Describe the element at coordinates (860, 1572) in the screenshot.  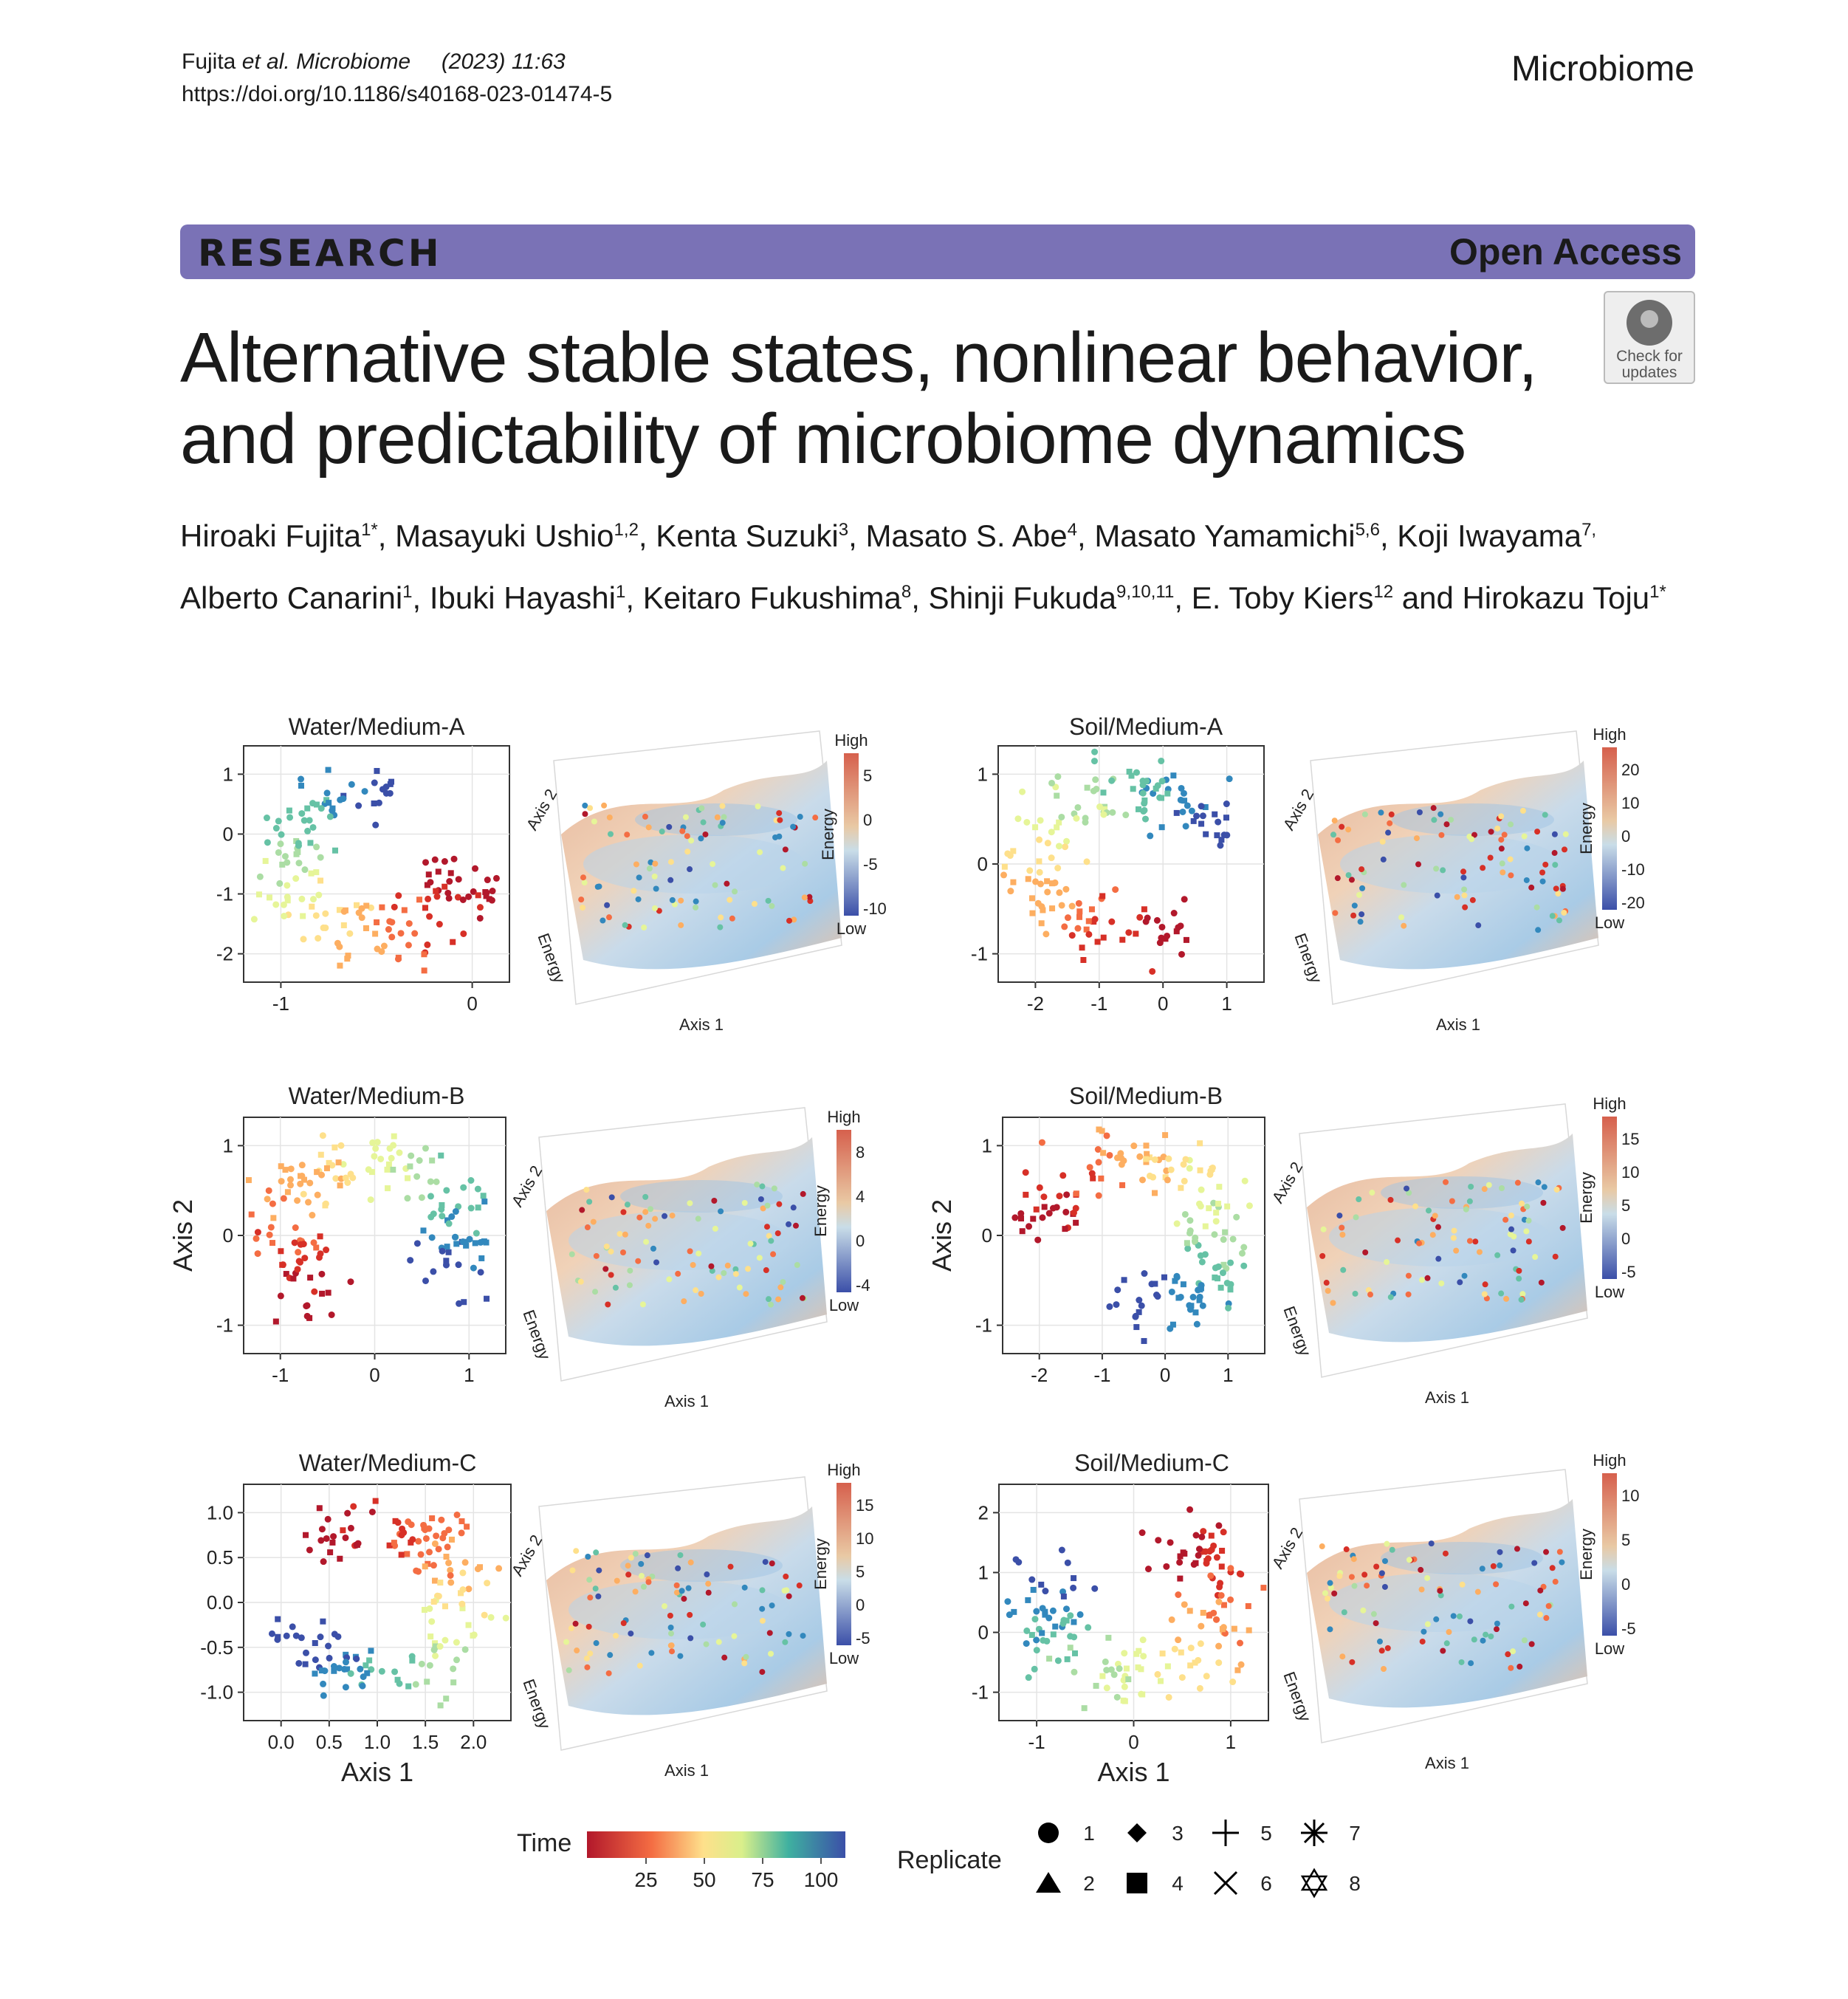
I see `colorbar-tick-label: 5` at that location.